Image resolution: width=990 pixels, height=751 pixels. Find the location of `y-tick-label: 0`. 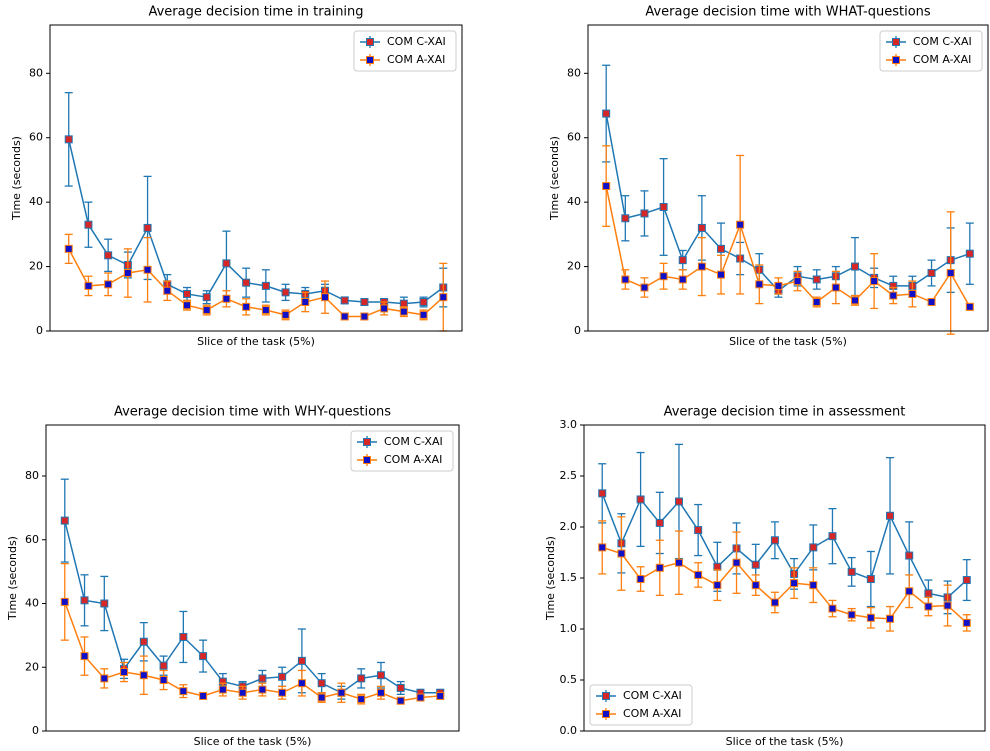

y-tick-label: 0 is located at coordinates (35, 730).